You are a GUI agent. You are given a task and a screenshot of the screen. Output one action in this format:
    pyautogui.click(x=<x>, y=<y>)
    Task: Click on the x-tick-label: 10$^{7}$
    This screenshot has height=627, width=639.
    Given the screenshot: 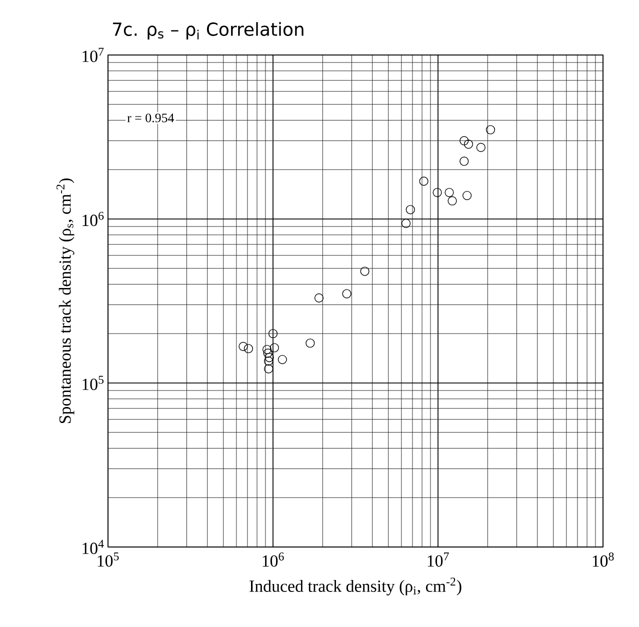 What is the action you would take?
    pyautogui.click(x=438, y=559)
    